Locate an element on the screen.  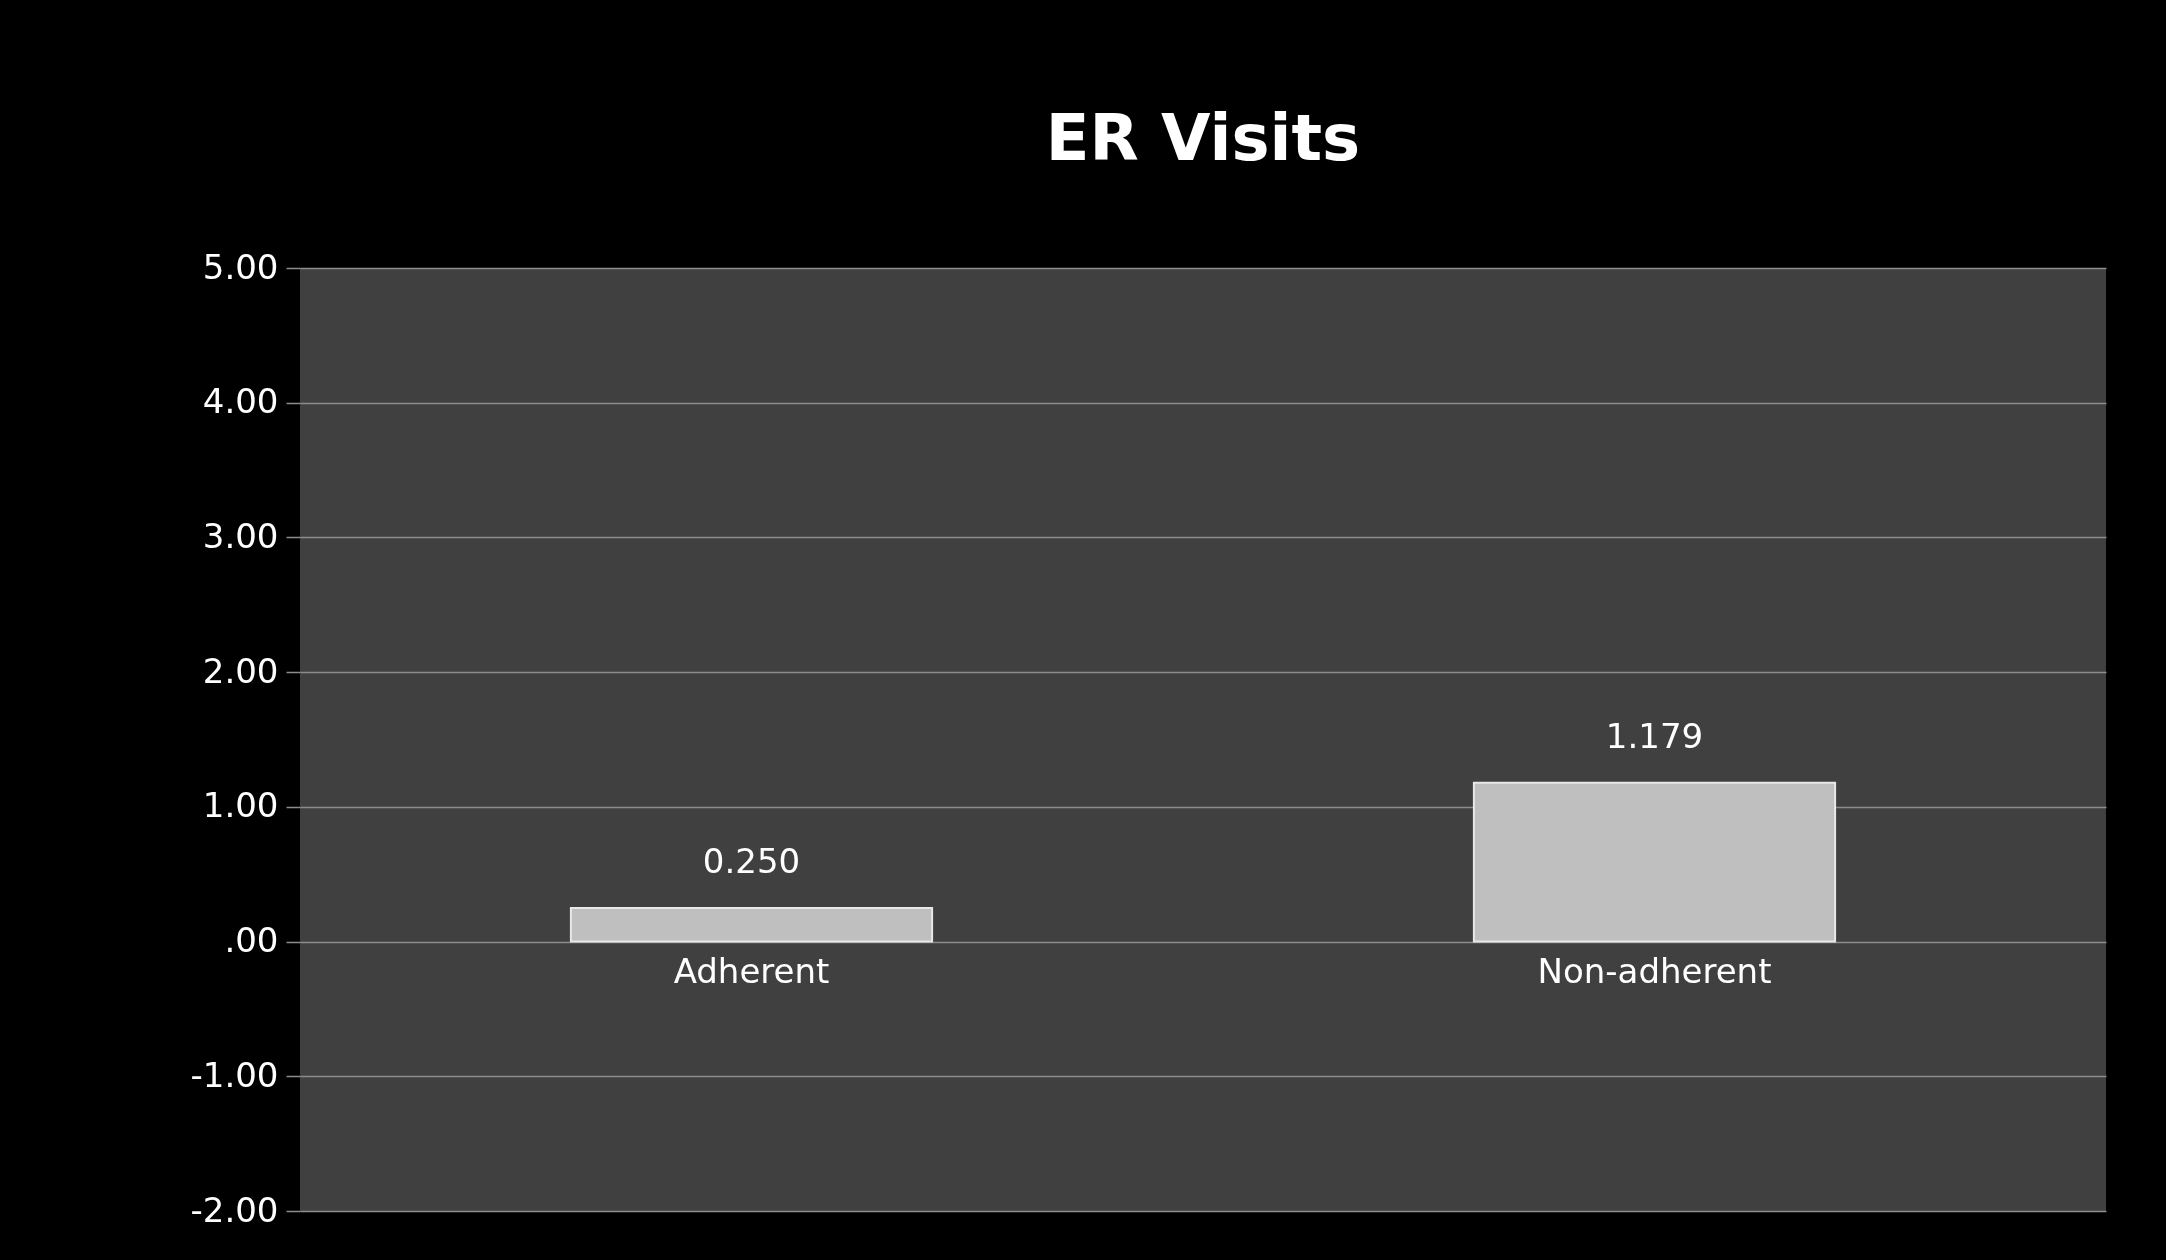
y-tick-label: 2.00 is located at coordinates (240, 670).